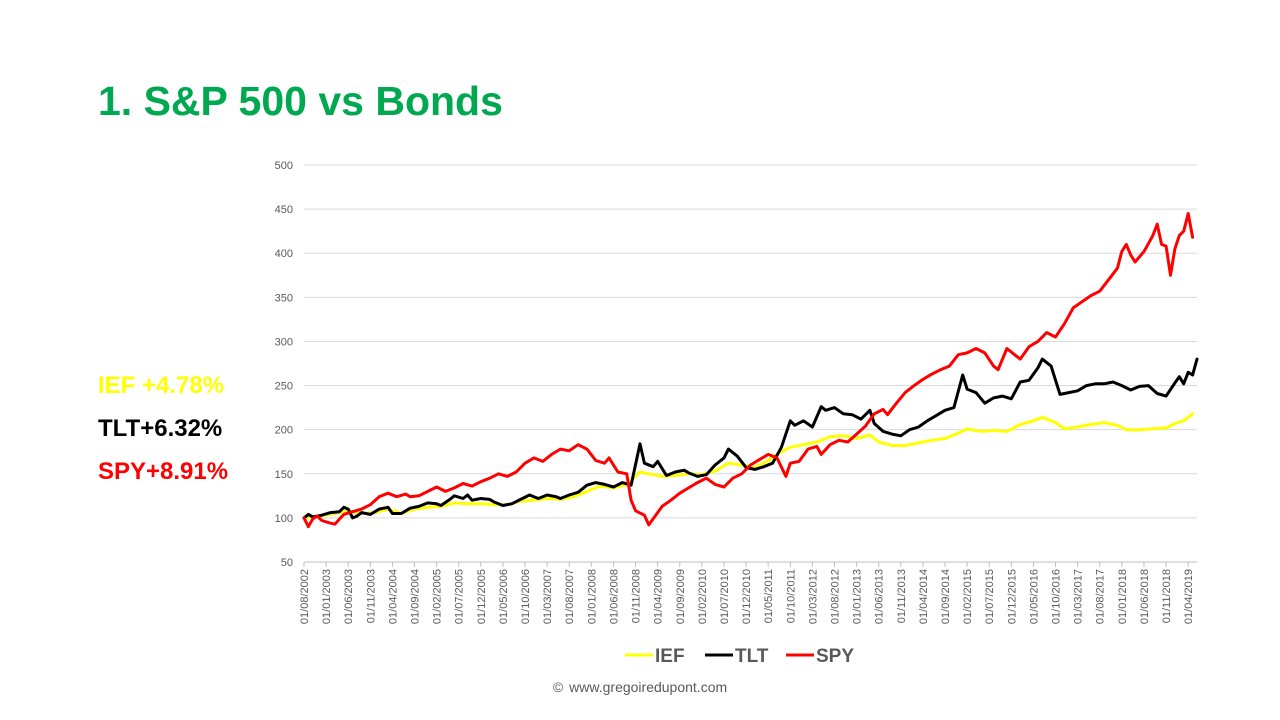 The height and width of the screenshot is (720, 1280). Describe the element at coordinates (1034, 596) in the screenshot. I see `x-tick-label: 01/05/2016` at that location.